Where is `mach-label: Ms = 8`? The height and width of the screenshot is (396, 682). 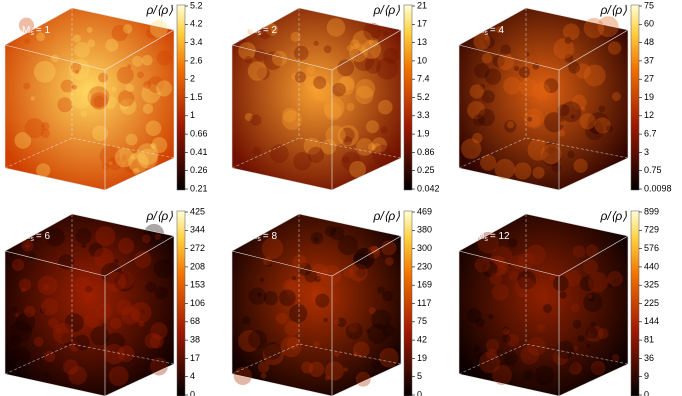 mach-label: Ms = 8 is located at coordinates (263, 237).